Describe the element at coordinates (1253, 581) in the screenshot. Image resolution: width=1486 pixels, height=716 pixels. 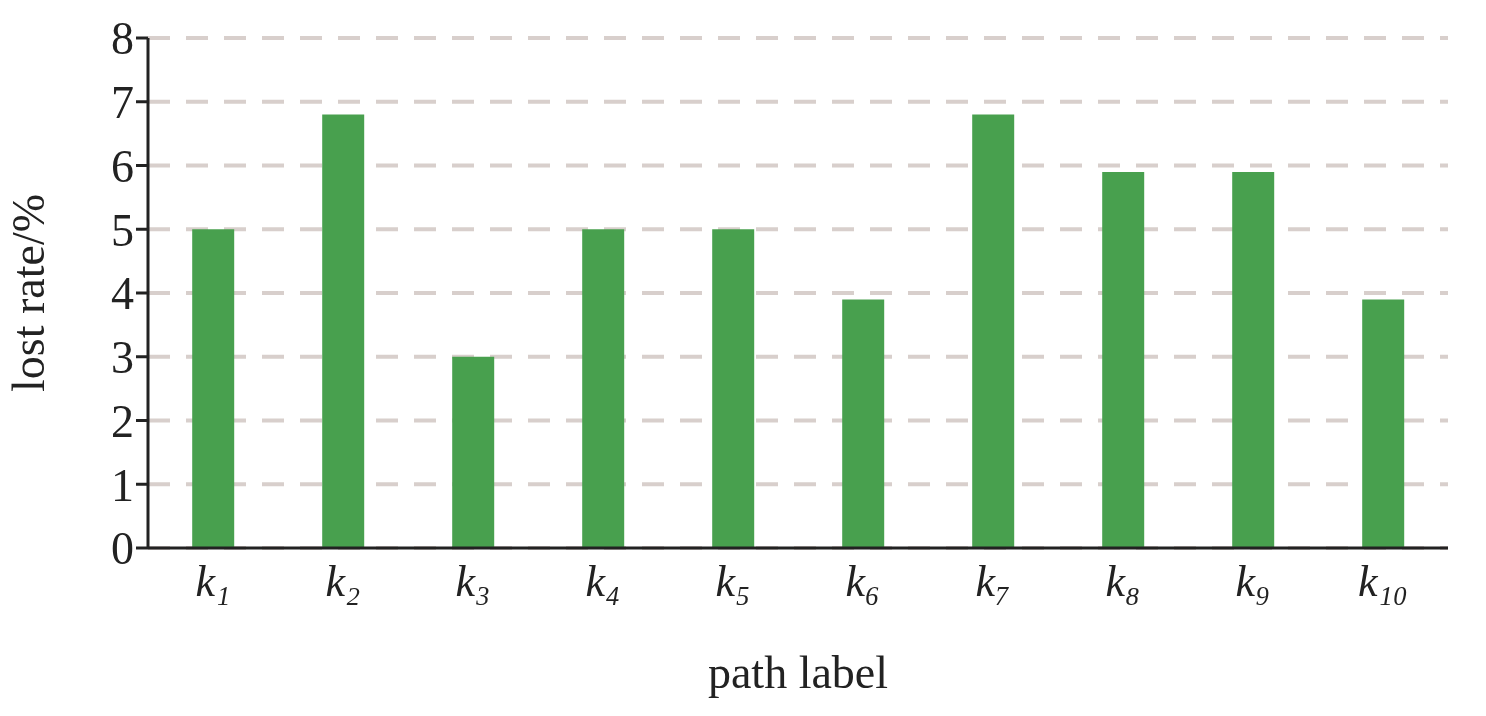
I see `x-tick-label: k₉` at that location.